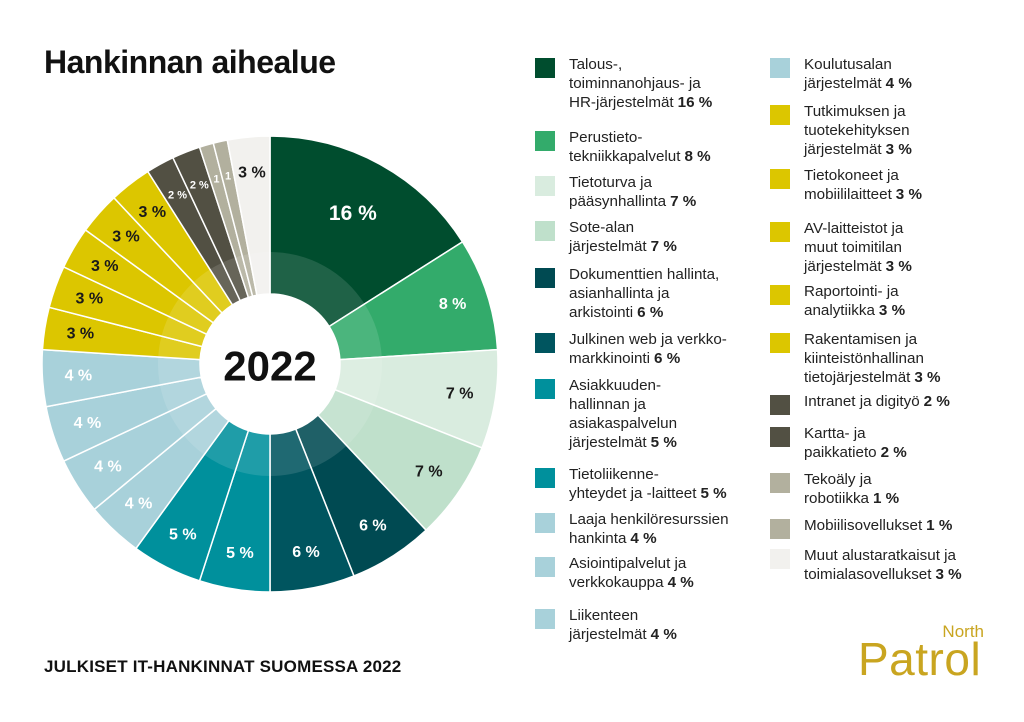 This screenshot has width=1024, height=722. Describe the element at coordinates (269, 366) in the screenshot. I see `center-year-label: 2022` at that location.